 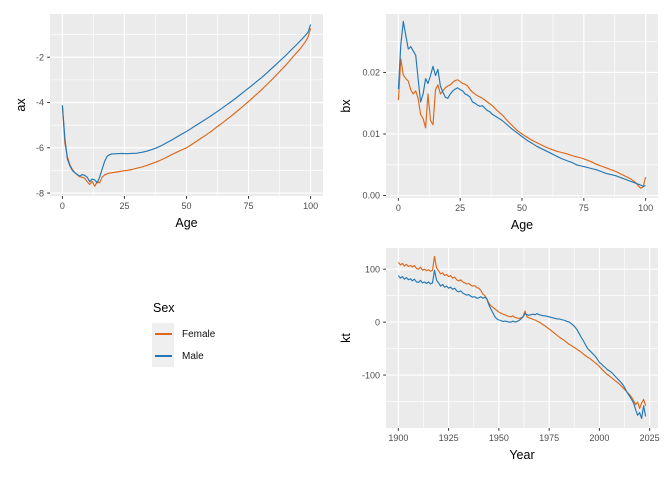 I want to click on y-tick-label: 0, so click(x=377, y=322).